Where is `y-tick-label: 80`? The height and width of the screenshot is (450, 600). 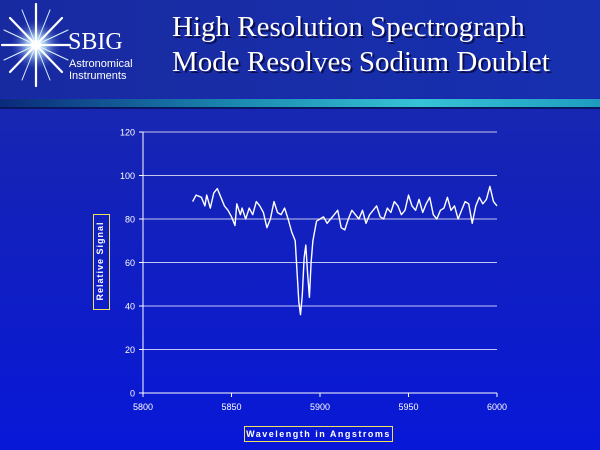
y-tick-label: 80 is located at coordinates (130, 220).